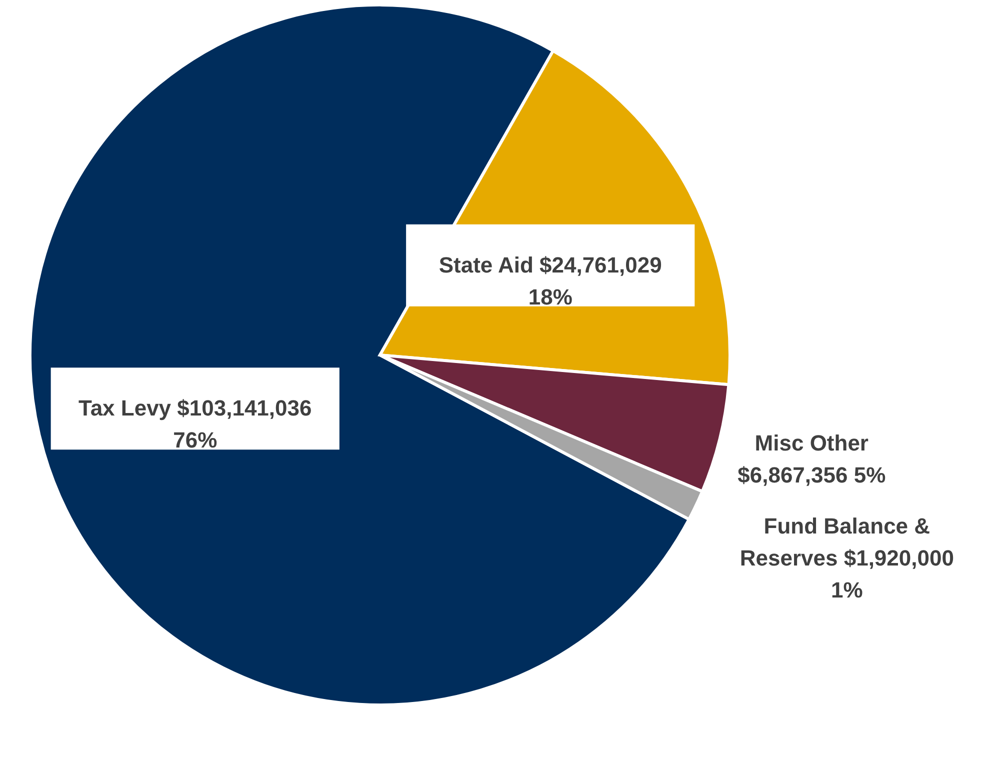  Describe the element at coordinates (812, 475) in the screenshot. I see `data-label: $6,867,356 5%` at that location.